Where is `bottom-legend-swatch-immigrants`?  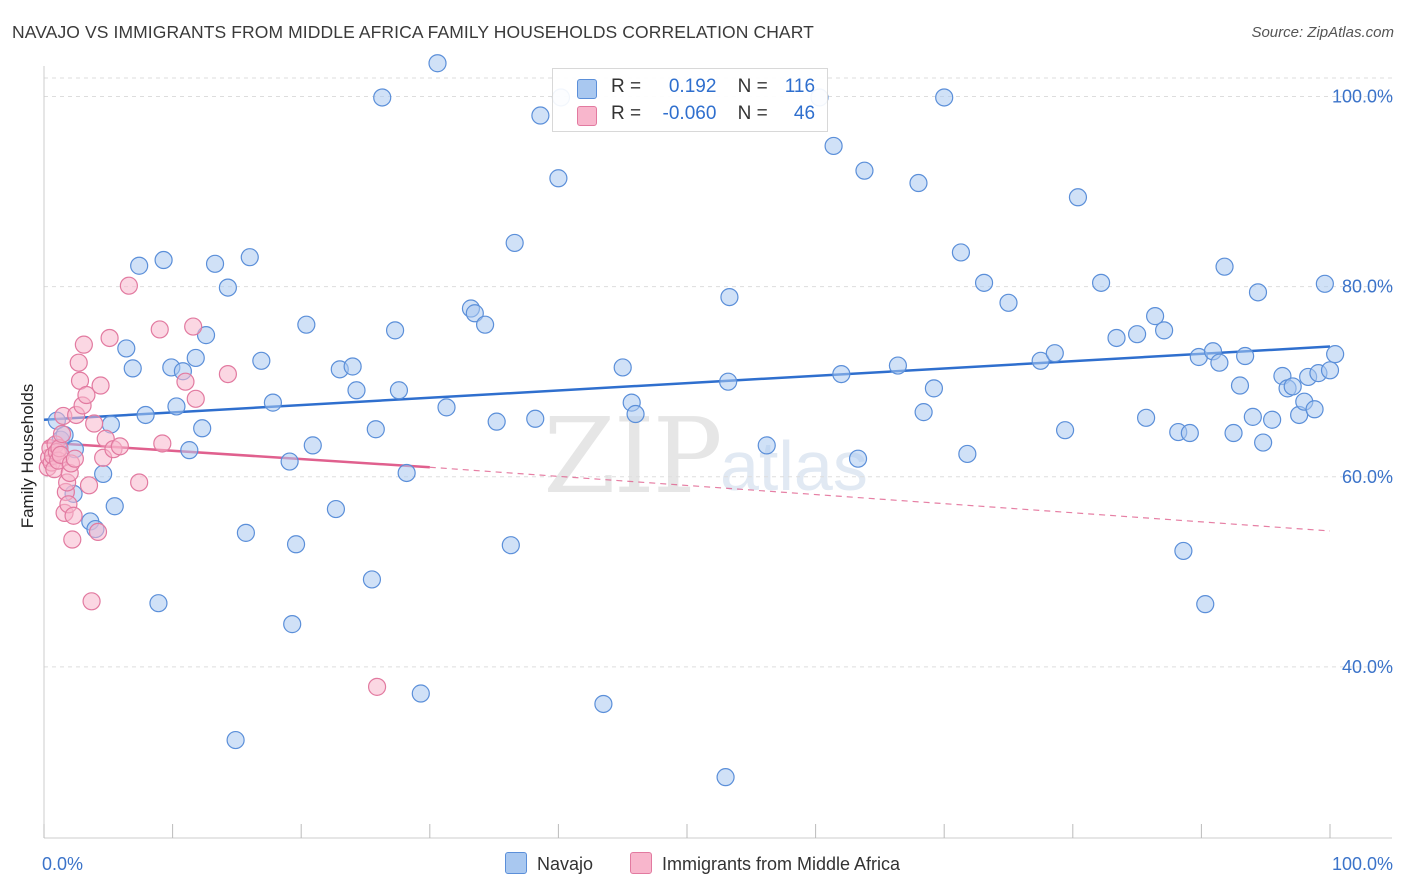
bottom-legend-swatch-immigrants is located at coordinates (641, 863).